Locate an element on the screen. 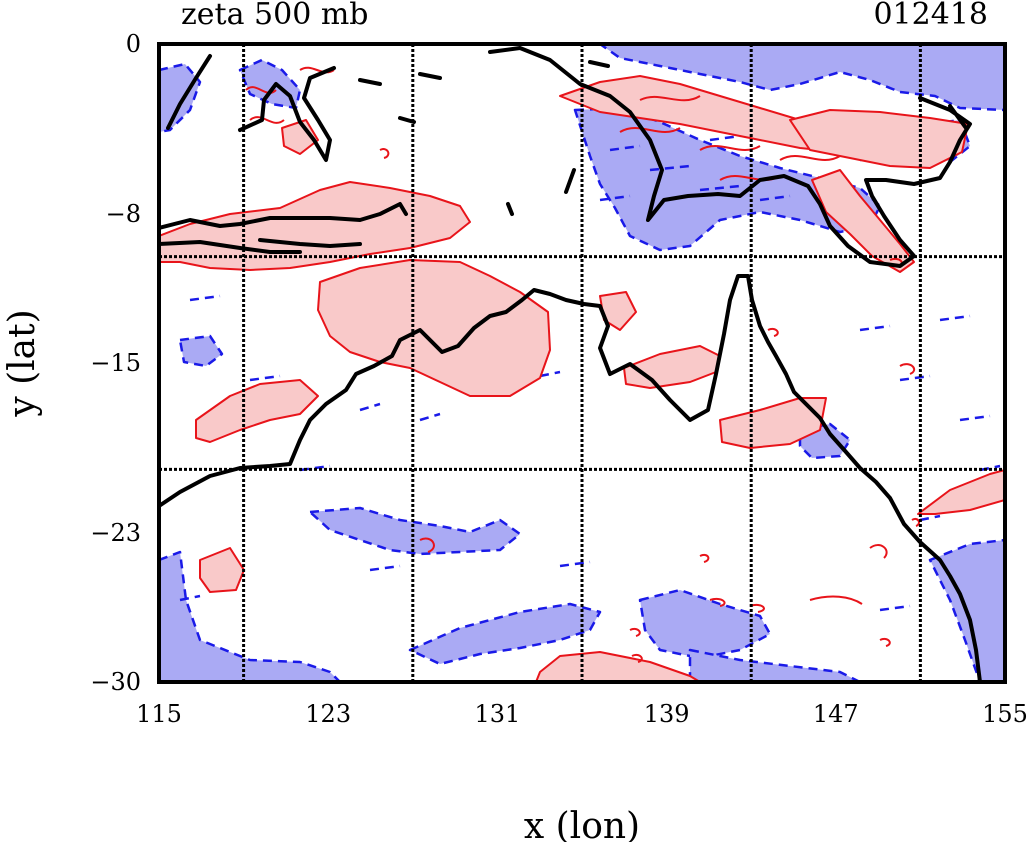 The height and width of the screenshot is (842, 1035). negative-region-bottom-center is located at coordinates (775, 665).